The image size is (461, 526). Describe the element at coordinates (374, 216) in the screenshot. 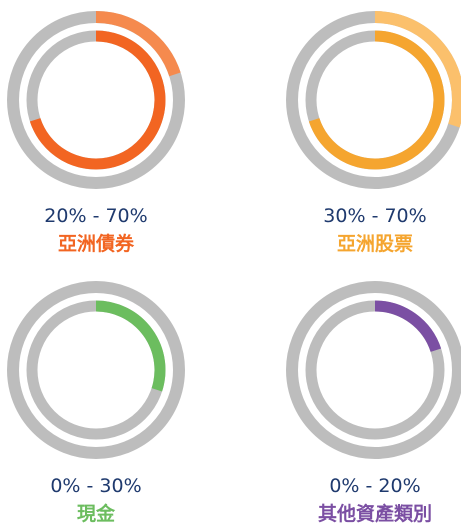

I see `range-label: 30% - 70%` at that location.